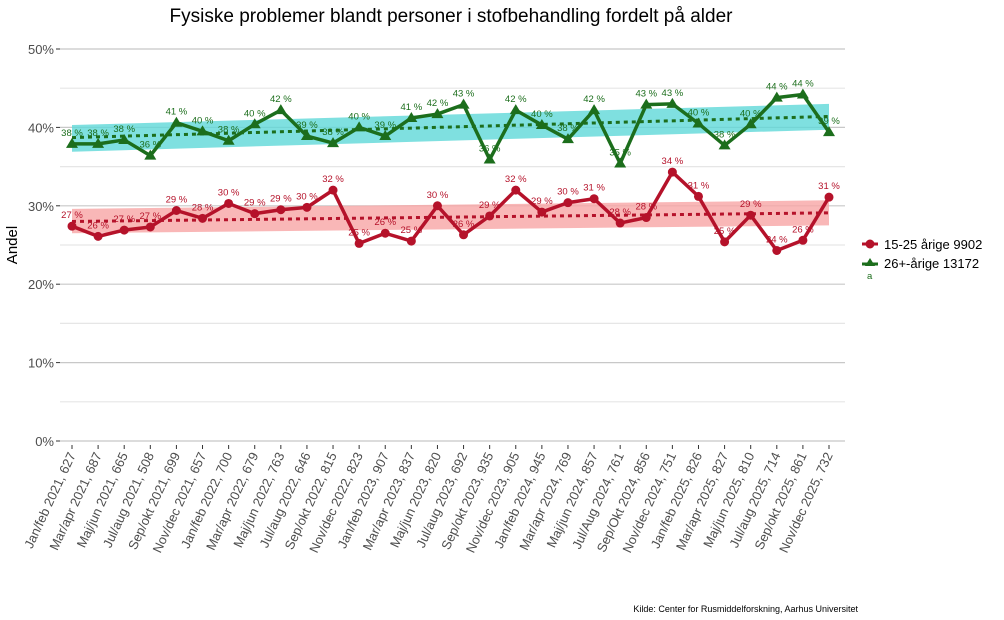  Describe the element at coordinates (870, 244) in the screenshot. I see `legend-circle-icon` at that location.